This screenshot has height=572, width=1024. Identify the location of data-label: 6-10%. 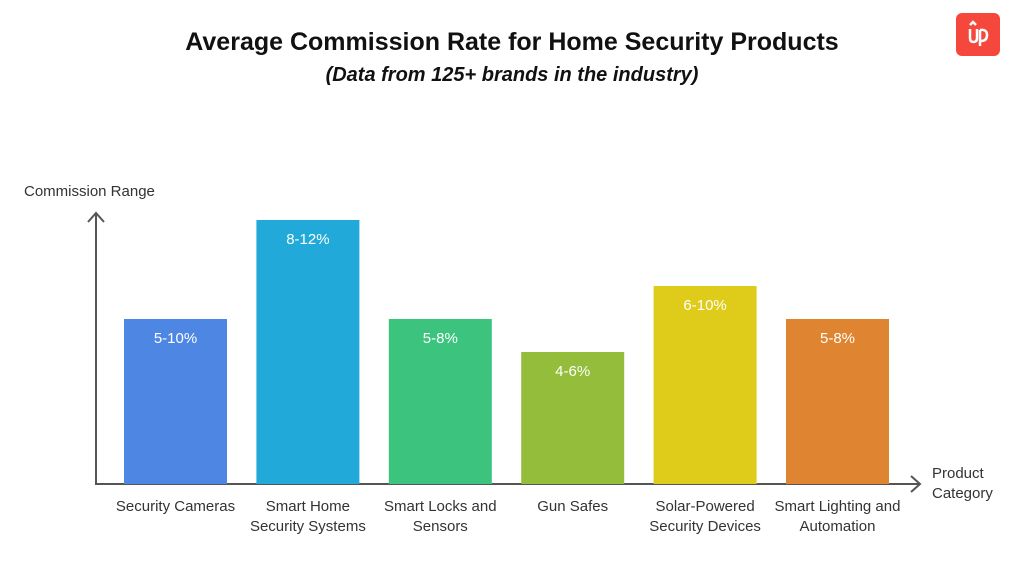
(704, 305).